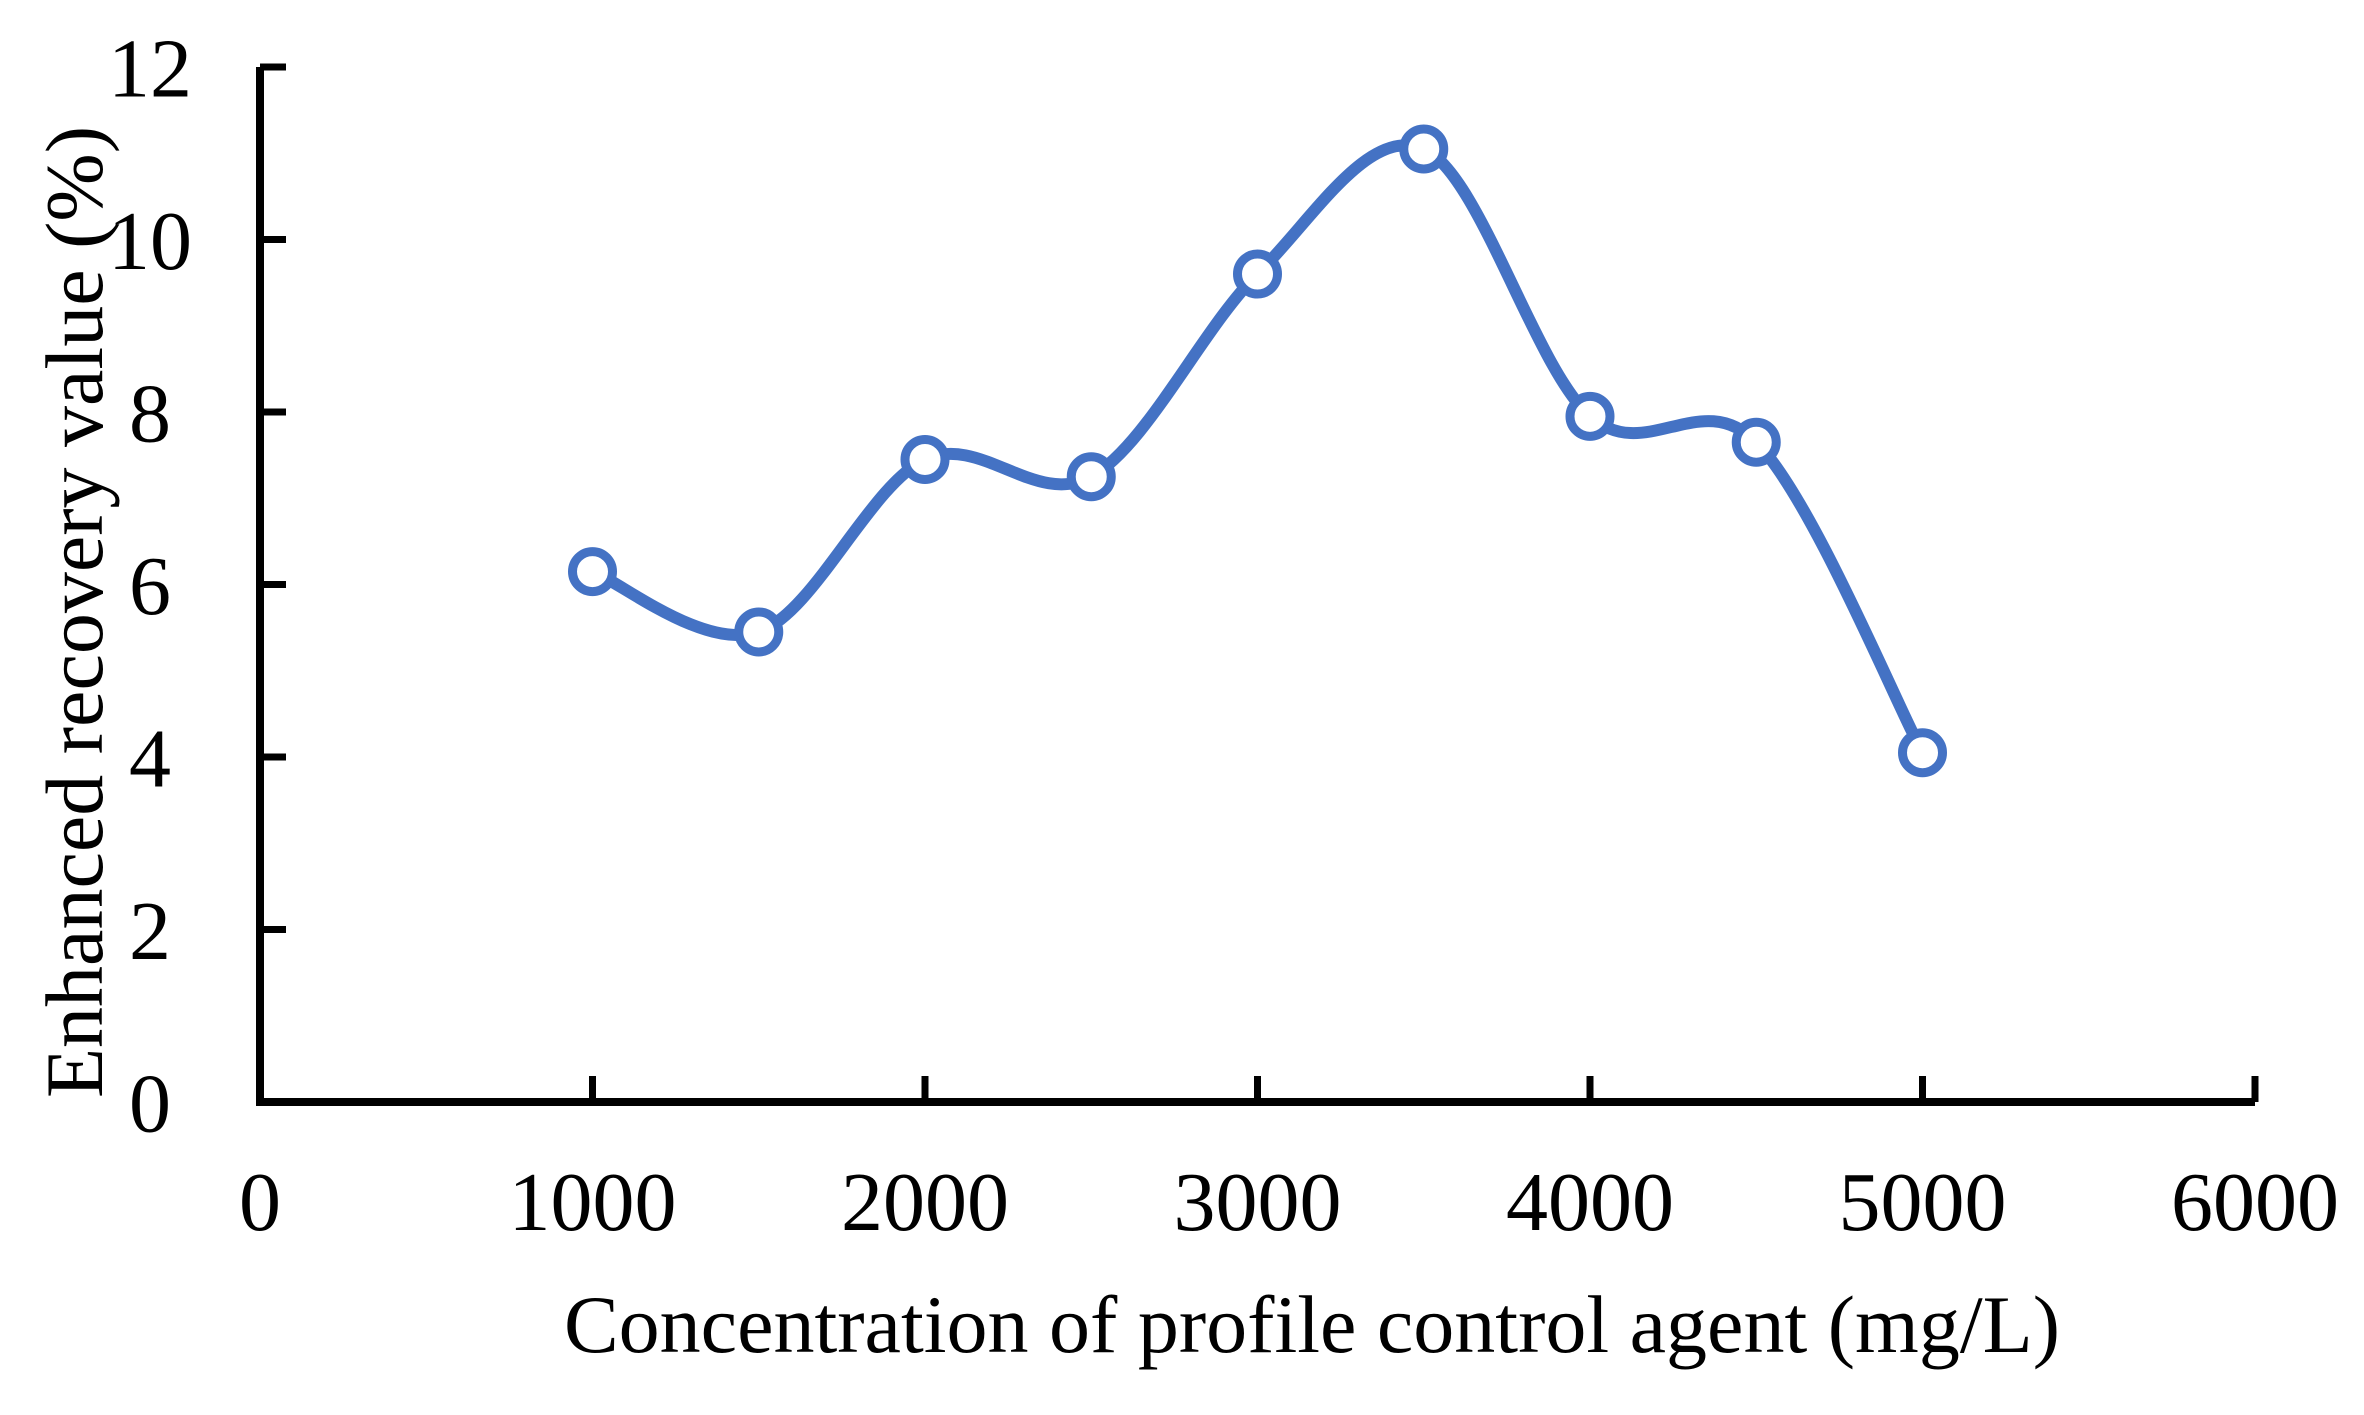 Image resolution: width=2364 pixels, height=1415 pixels. What do you see at coordinates (593, 1202) in the screenshot?
I see `x-tick-label: 1000` at bounding box center [593, 1202].